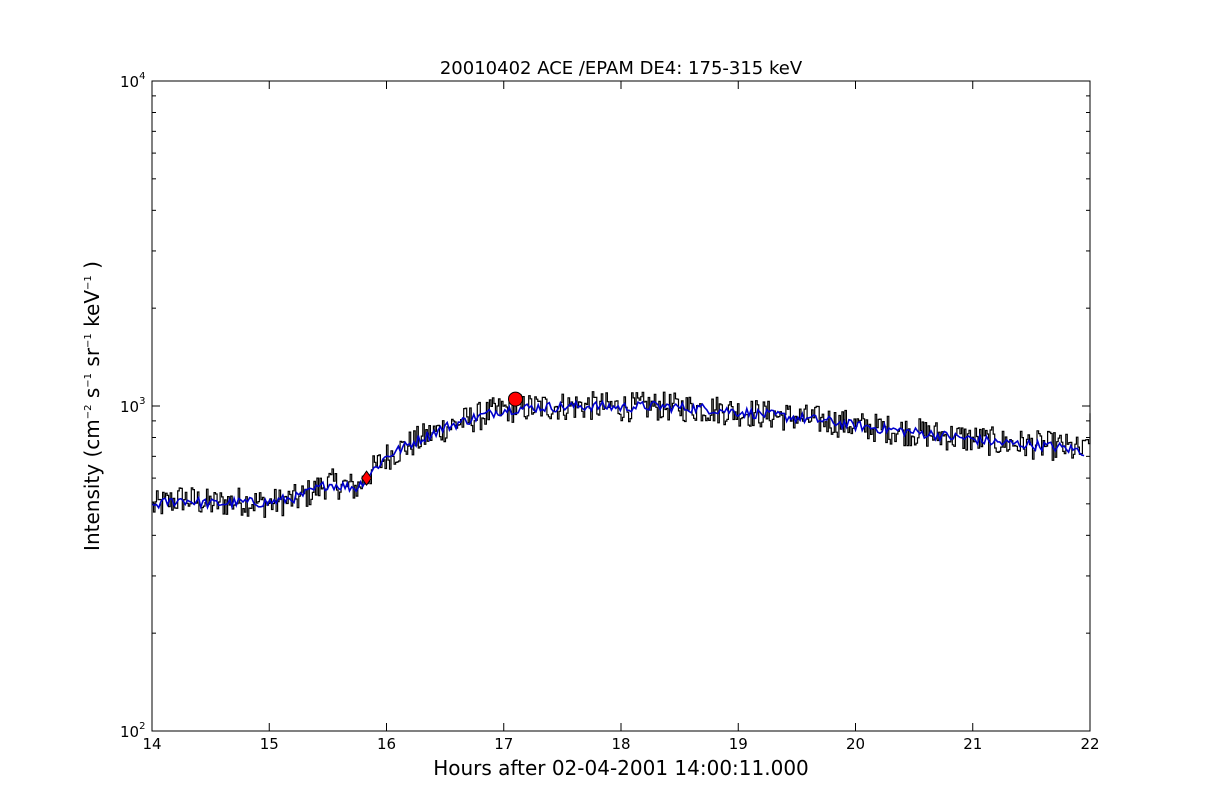  Describe the element at coordinates (618, 454) in the screenshot. I see `smoothed-intensity-line` at that location.